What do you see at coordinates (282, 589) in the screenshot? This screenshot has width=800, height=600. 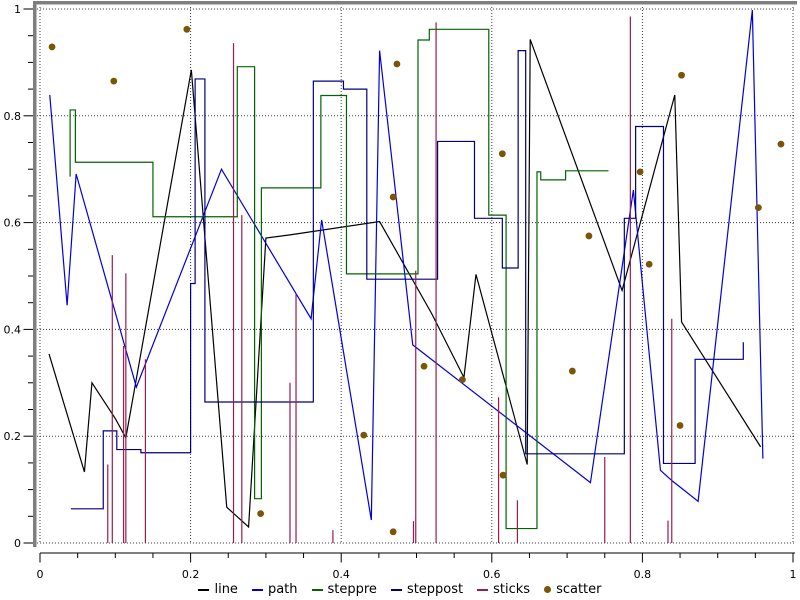 I see `legend-label: path` at bounding box center [282, 589].